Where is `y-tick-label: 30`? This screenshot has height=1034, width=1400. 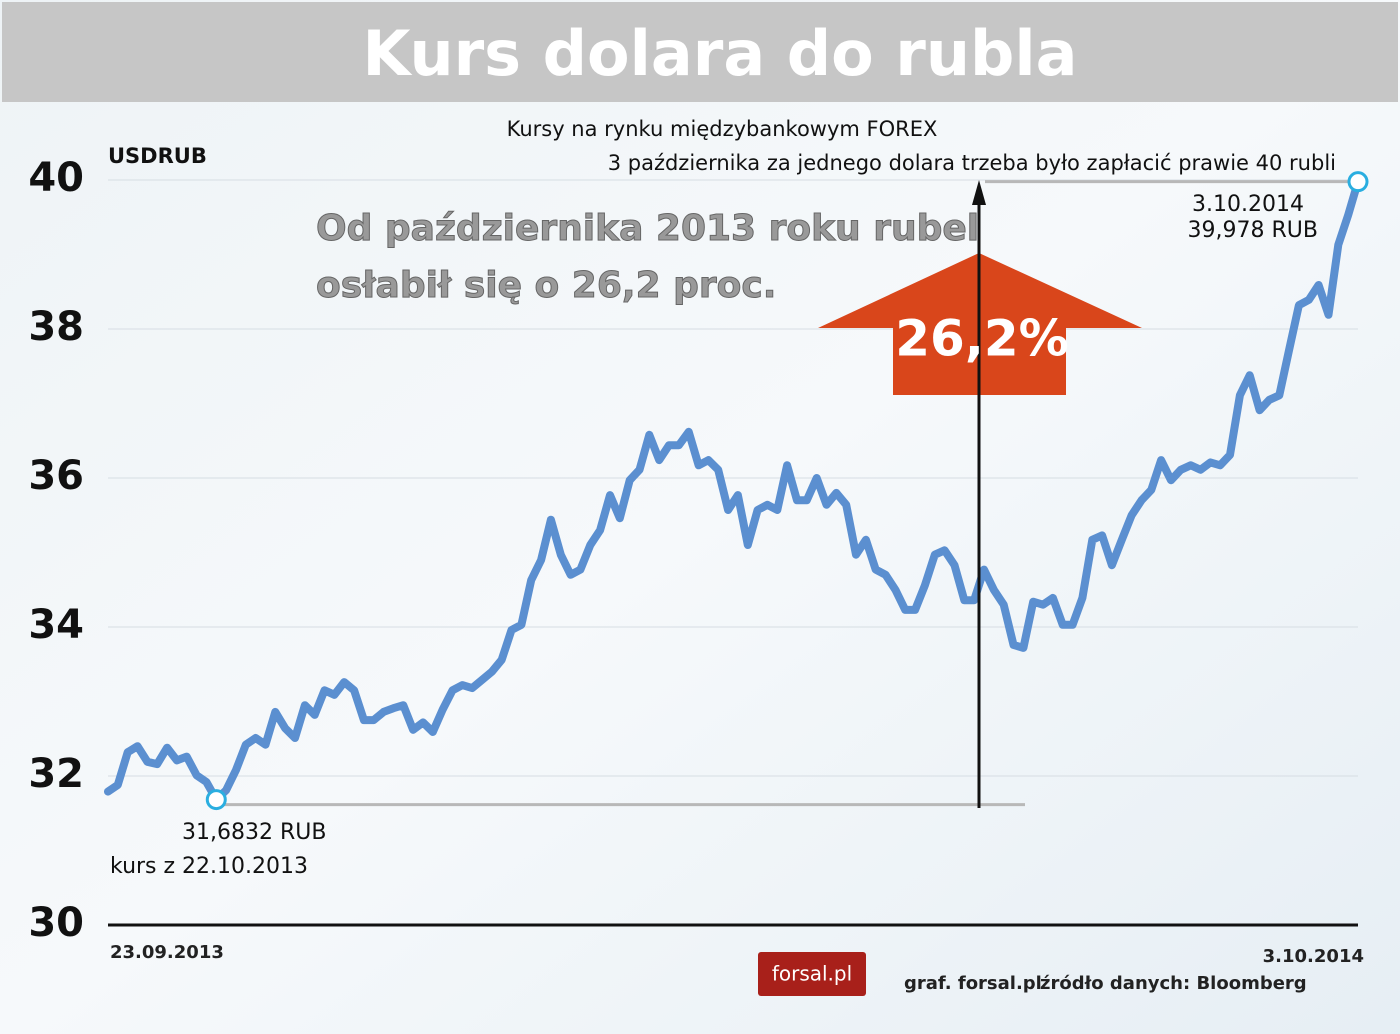 y-tick-label: 30 is located at coordinates (56, 923).